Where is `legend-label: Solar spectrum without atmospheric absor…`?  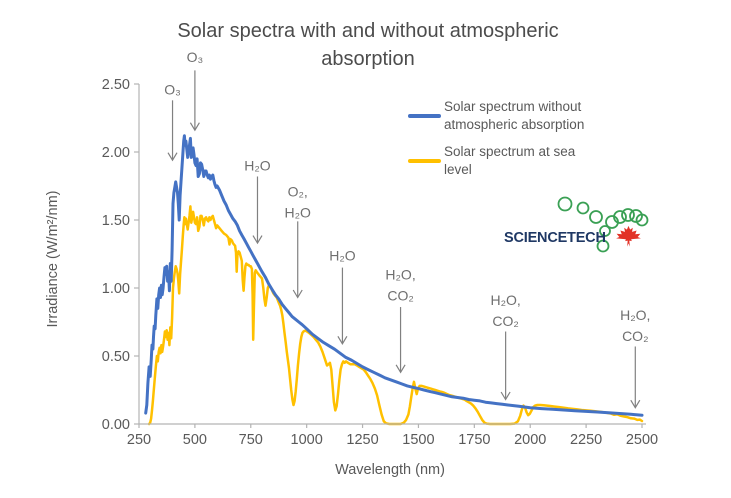
legend-label: Solar spectrum without atmospheric absor… is located at coordinates (514, 115).